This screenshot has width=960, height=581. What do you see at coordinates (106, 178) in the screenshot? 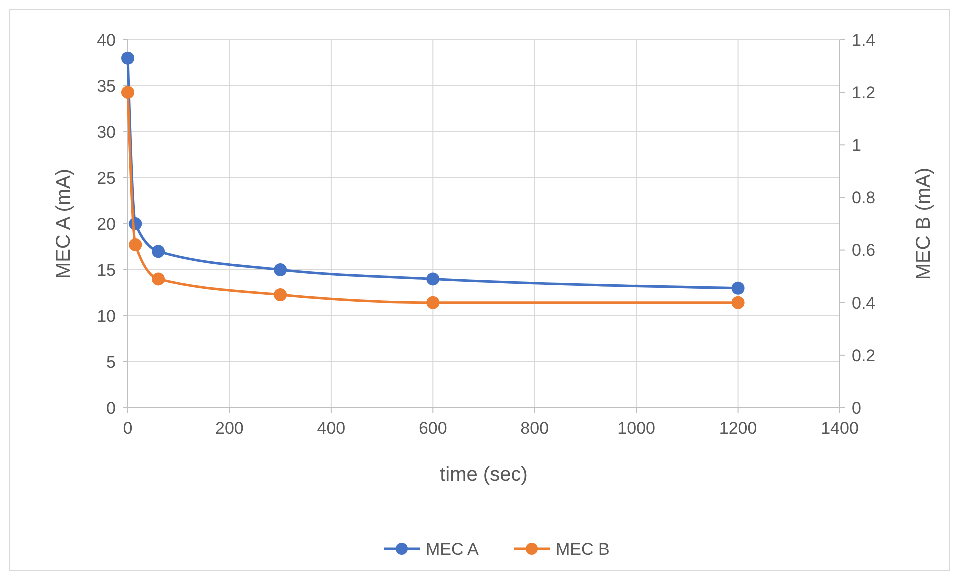
I see `y-tick-label: 25` at bounding box center [106, 178].